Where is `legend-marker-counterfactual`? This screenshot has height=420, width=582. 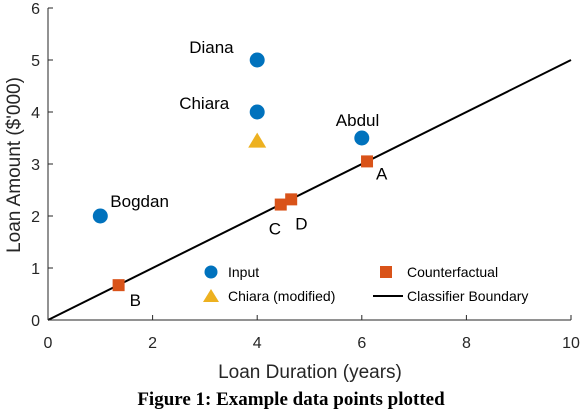
legend-marker-counterfactual is located at coordinates (386, 272).